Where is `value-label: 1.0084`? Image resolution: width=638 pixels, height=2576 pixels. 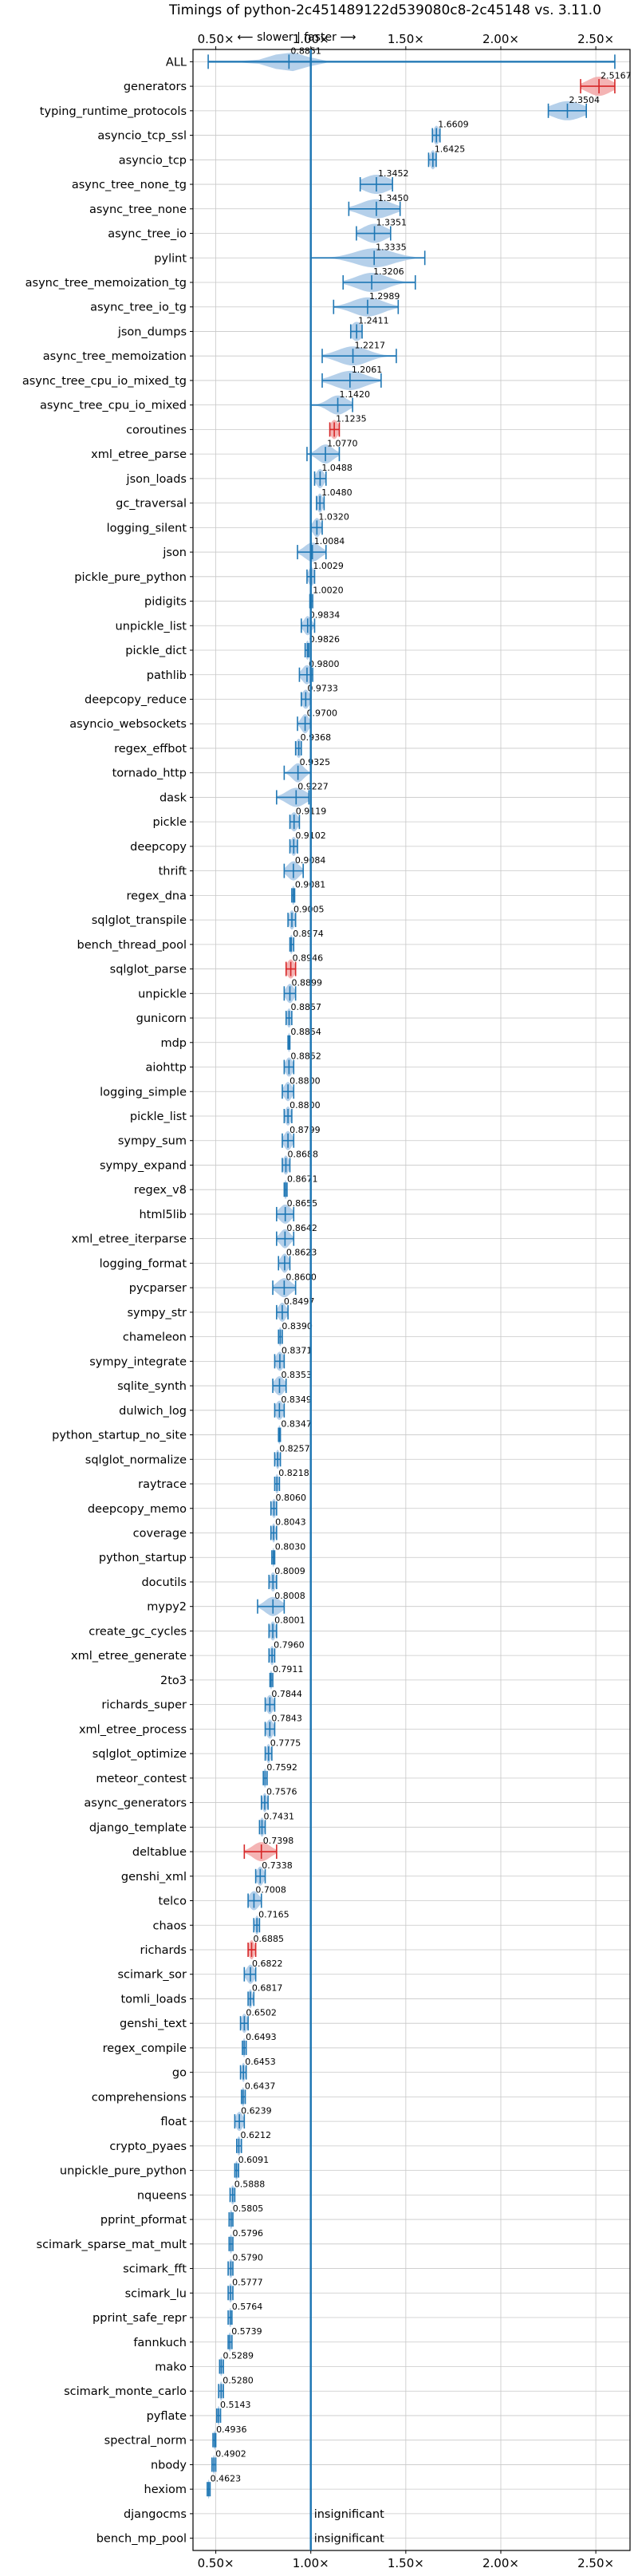
value-label: 1.0084 is located at coordinates (330, 541).